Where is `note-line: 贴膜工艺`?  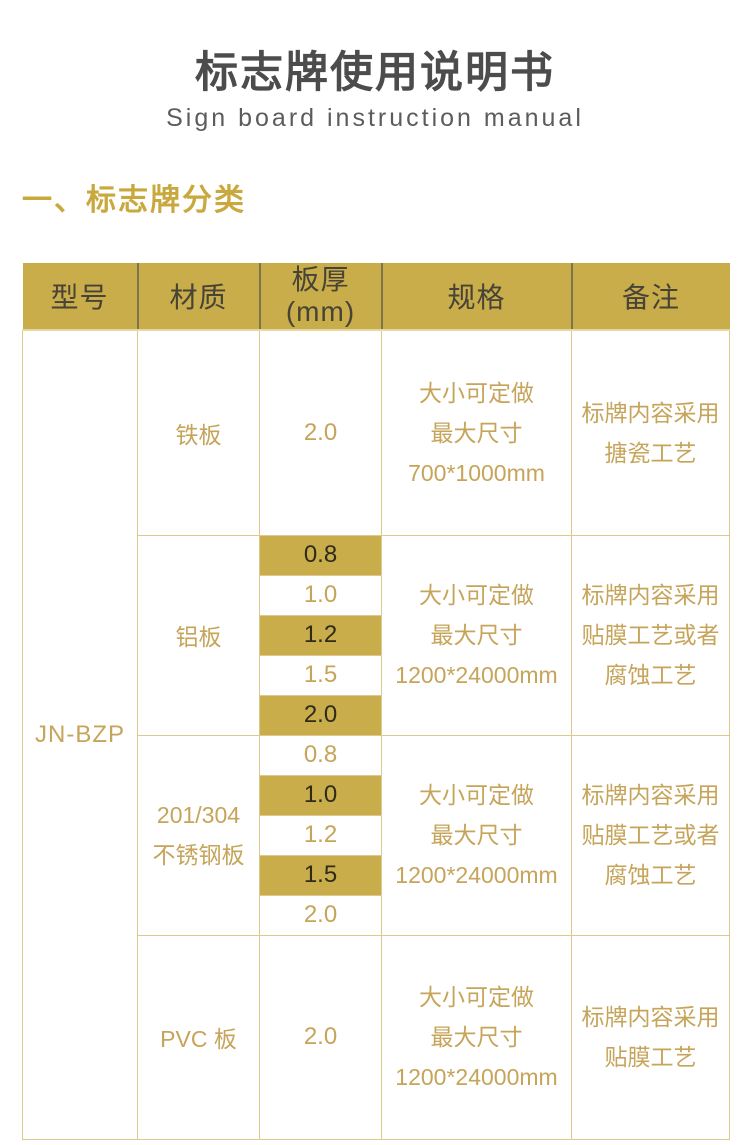 note-line: 贴膜工艺 is located at coordinates (650, 1057).